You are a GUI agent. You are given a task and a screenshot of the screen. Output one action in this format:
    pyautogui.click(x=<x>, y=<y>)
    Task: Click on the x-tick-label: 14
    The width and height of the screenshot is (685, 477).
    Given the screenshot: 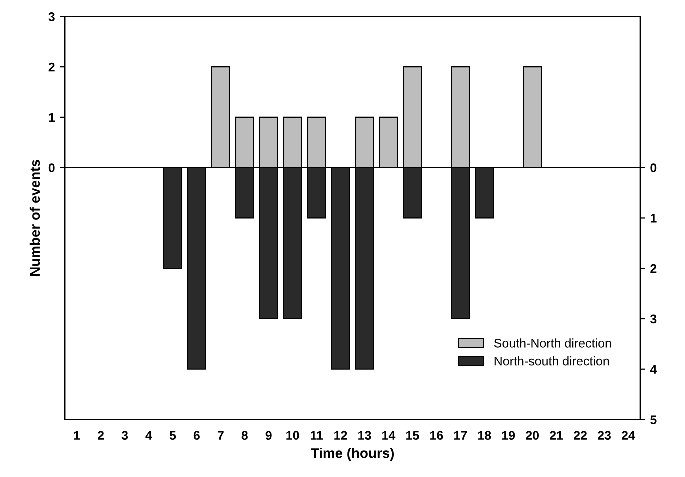 What is the action you would take?
    pyautogui.click(x=389, y=435)
    